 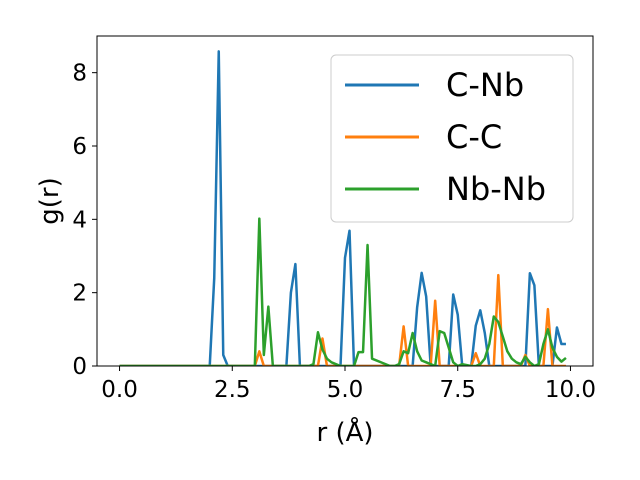 I want to click on y-axis-label: g(r), so click(x=50, y=200).